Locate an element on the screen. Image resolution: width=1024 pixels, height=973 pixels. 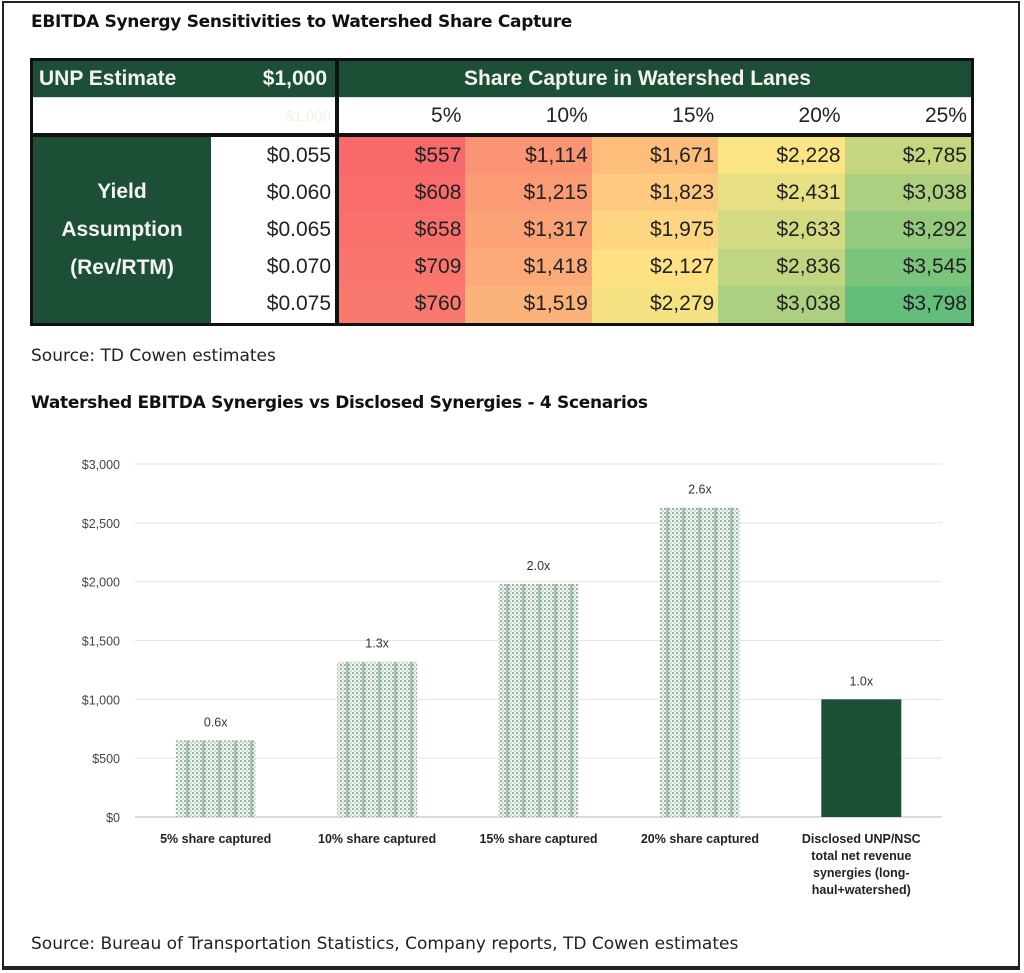
x-tick-label: Disclosed UNP/NSC is located at coordinates (861, 839).